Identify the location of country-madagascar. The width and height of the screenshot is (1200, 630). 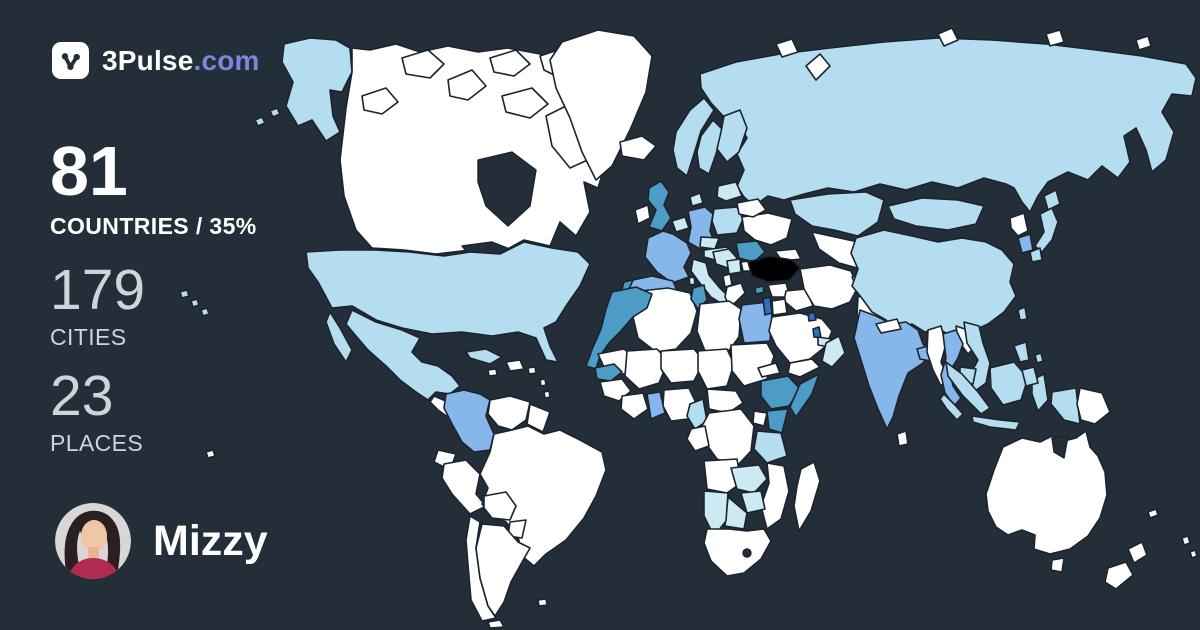
(807, 496).